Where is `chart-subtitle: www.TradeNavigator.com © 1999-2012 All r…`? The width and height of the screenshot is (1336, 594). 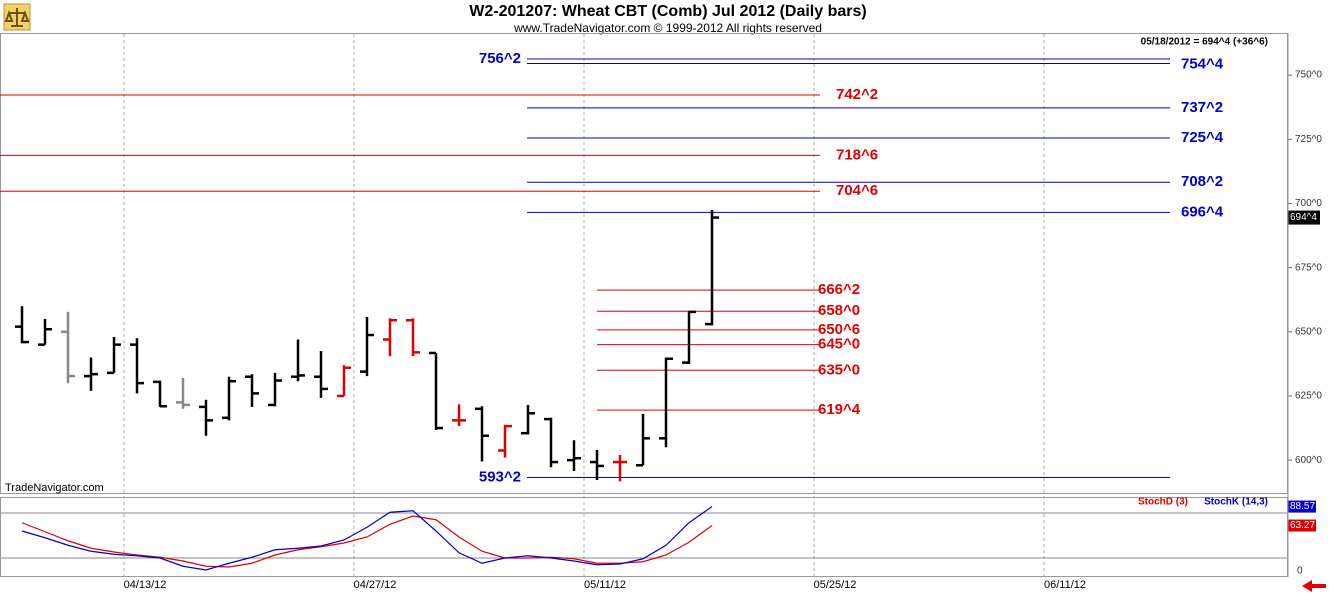 chart-subtitle: www.TradeNavigator.com © 1999-2012 All r… is located at coordinates (667, 28).